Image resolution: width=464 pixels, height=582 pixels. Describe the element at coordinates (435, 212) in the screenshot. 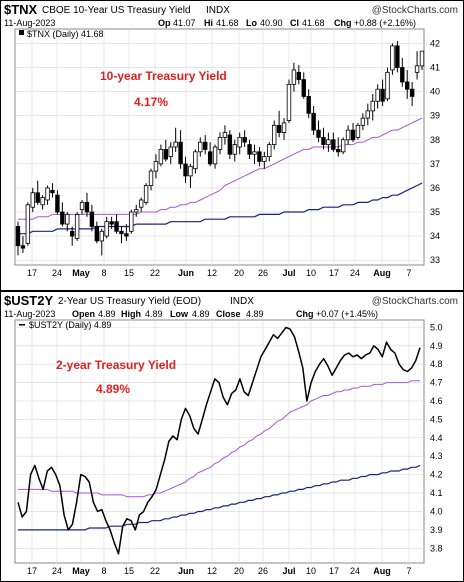

I see `tnx-y-tick-label: 35` at that location.